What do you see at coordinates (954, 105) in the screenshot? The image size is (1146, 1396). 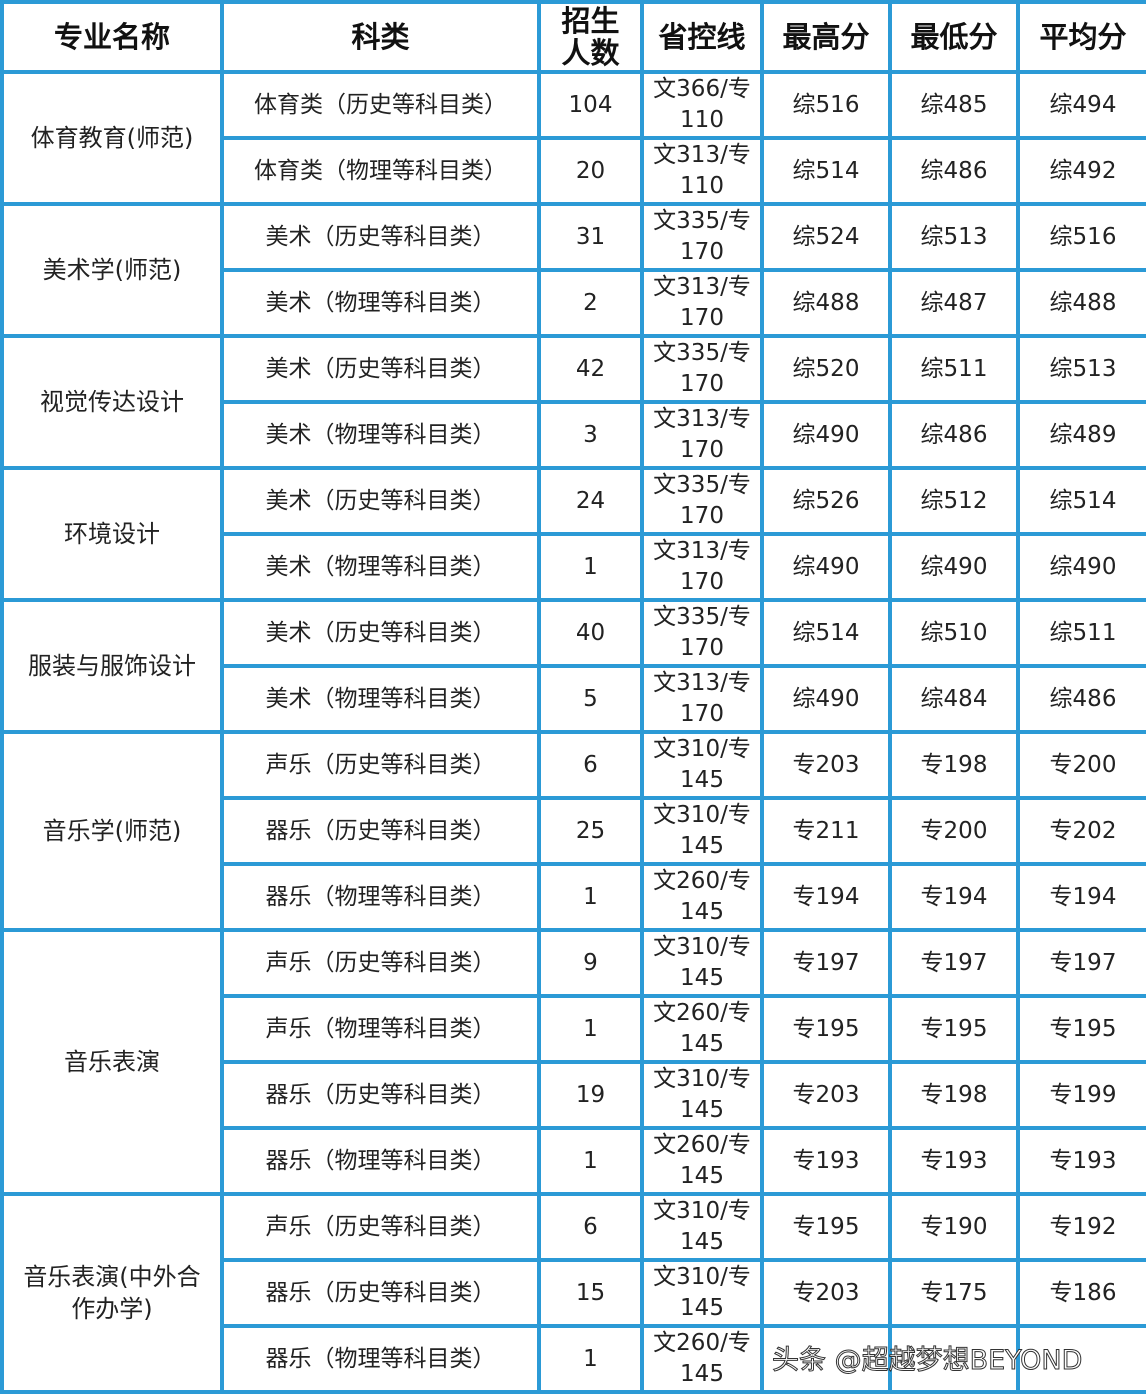 I see `min-score-cell: 综485` at bounding box center [954, 105].